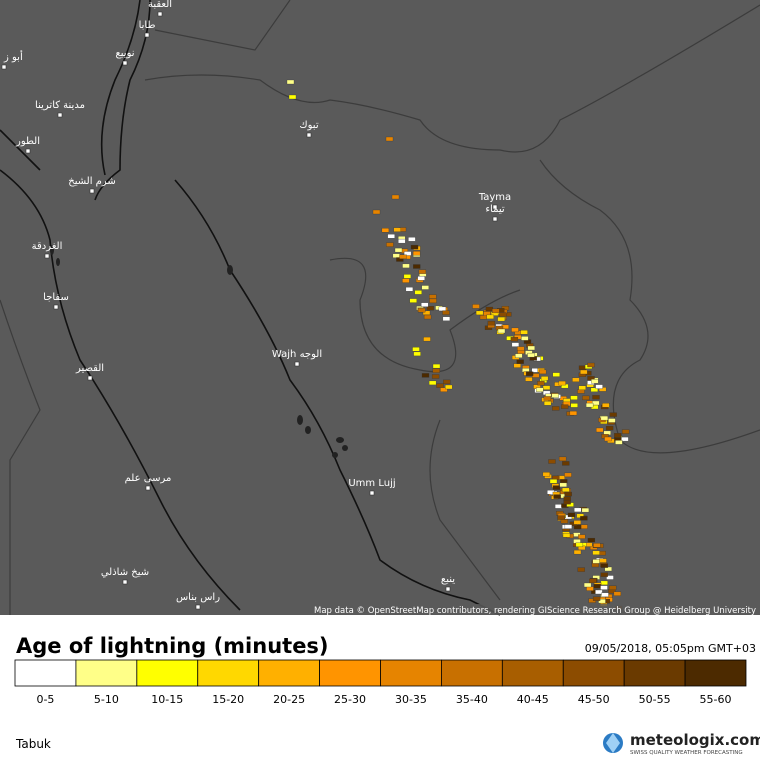  What do you see at coordinates (297, 354) in the screenshot?
I see `place-label: Wajh الوجه` at bounding box center [297, 354].